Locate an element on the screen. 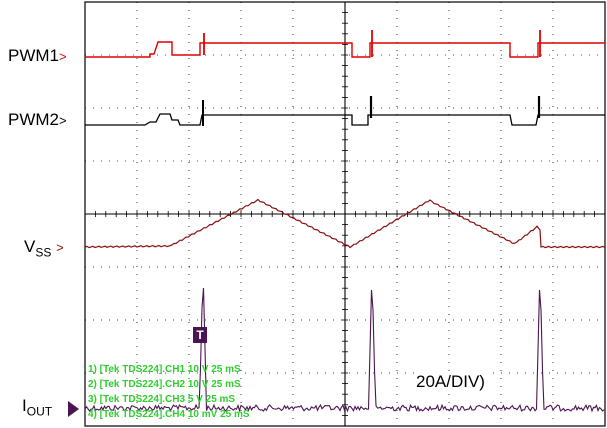 The image size is (607, 428). pwm2-trace is located at coordinates (345, 119).